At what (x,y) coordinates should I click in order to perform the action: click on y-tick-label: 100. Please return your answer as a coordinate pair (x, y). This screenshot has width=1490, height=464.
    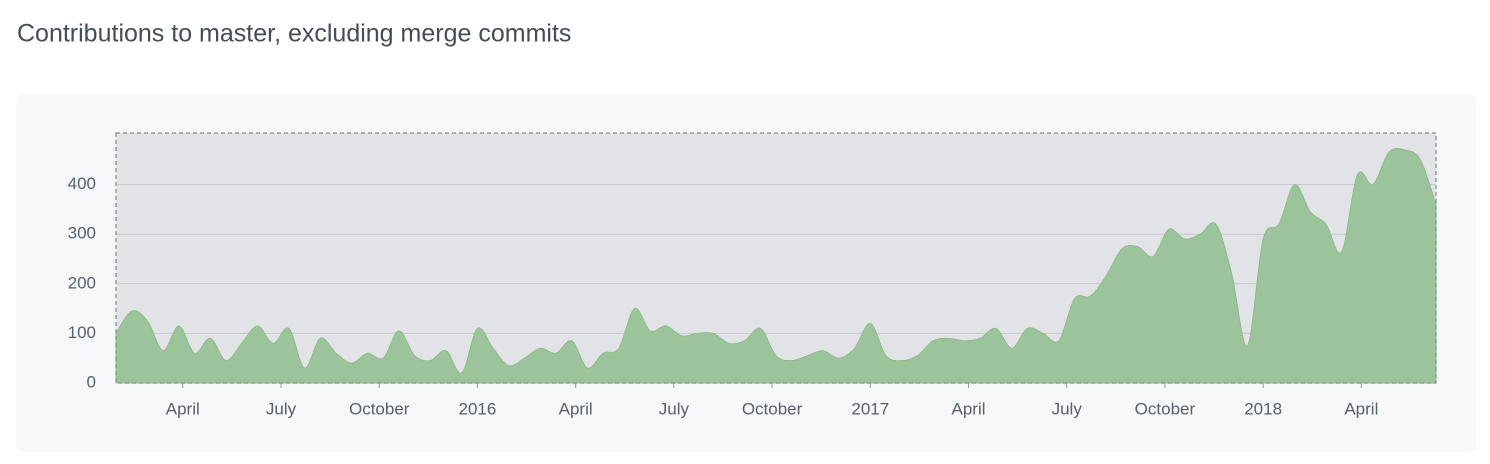
    Looking at the image, I should click on (82, 332).